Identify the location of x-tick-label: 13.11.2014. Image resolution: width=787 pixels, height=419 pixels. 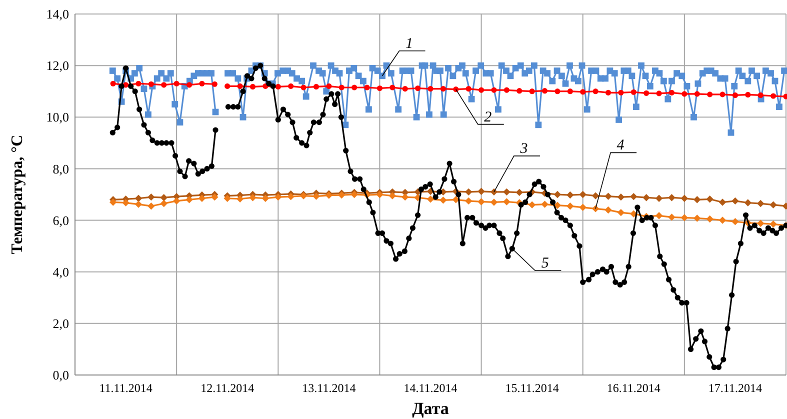
(329, 388).